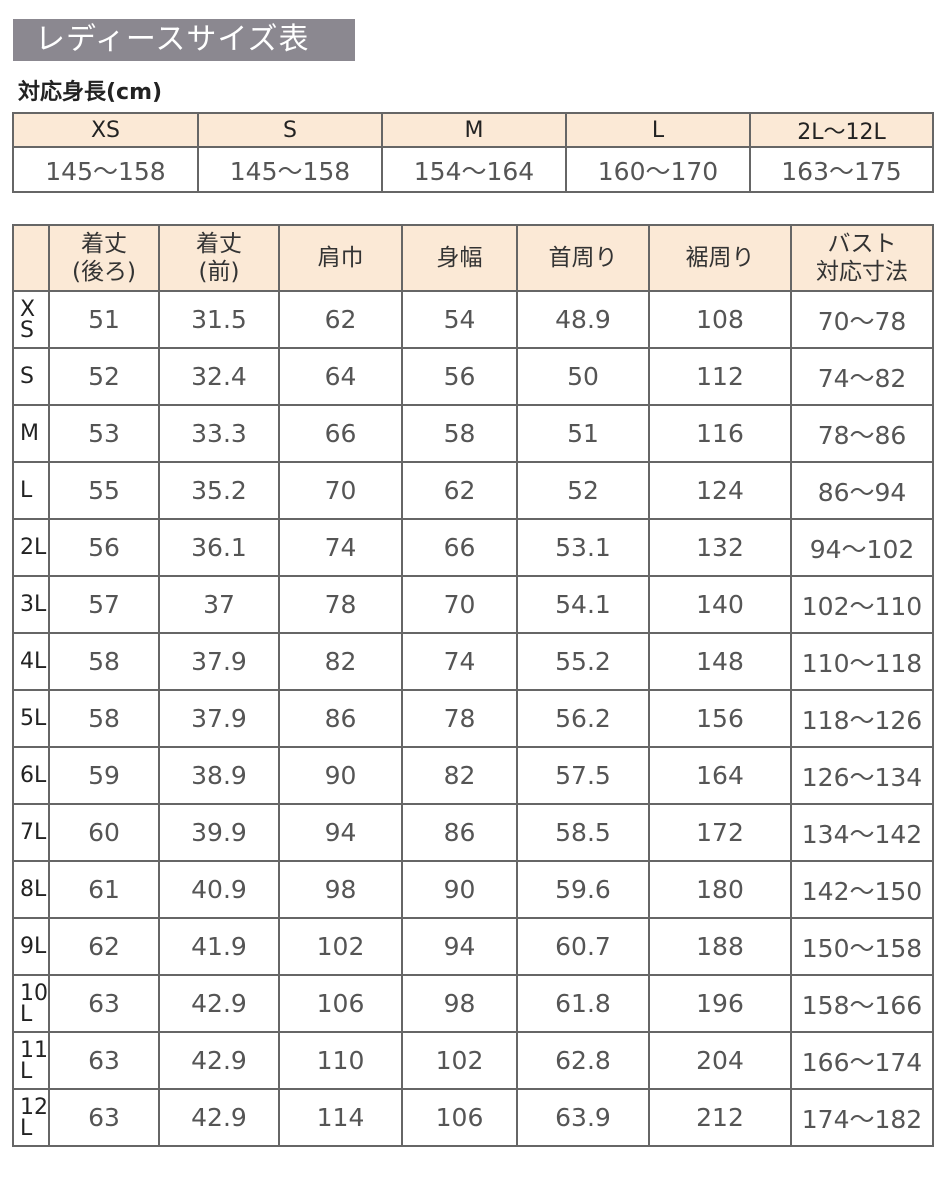  Describe the element at coordinates (583, 547) in the screenshot. I see `table-cell: 53.1` at that location.